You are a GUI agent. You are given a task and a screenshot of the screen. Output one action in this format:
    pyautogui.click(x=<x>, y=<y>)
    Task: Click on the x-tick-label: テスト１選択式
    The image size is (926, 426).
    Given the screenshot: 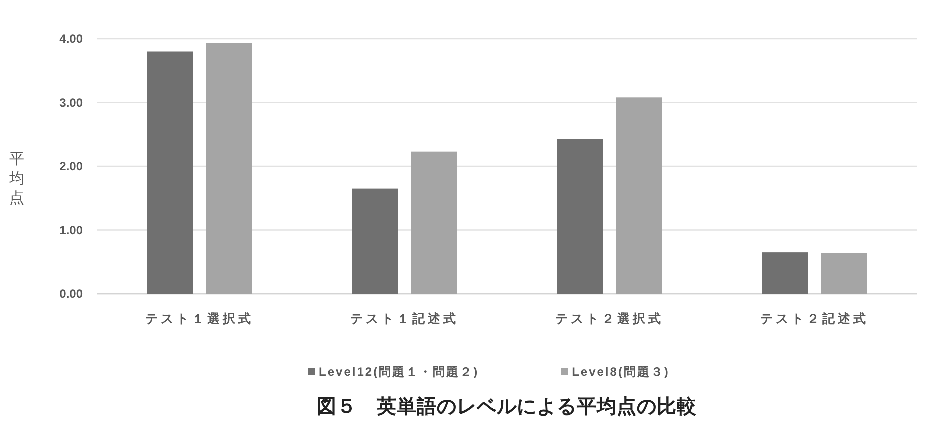 What is the action you would take?
    pyautogui.click(x=199, y=318)
    